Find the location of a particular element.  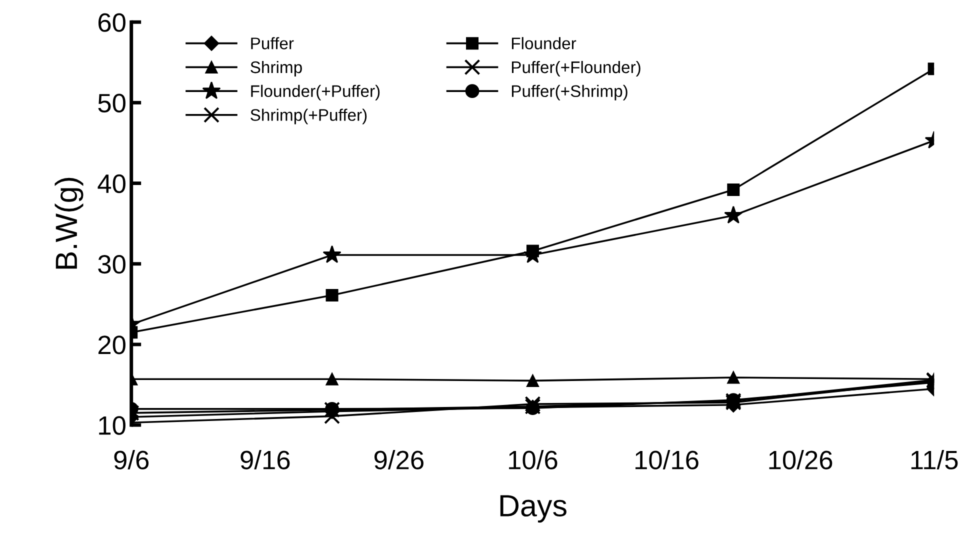

legend-label: Flounder is located at coordinates (544, 43).